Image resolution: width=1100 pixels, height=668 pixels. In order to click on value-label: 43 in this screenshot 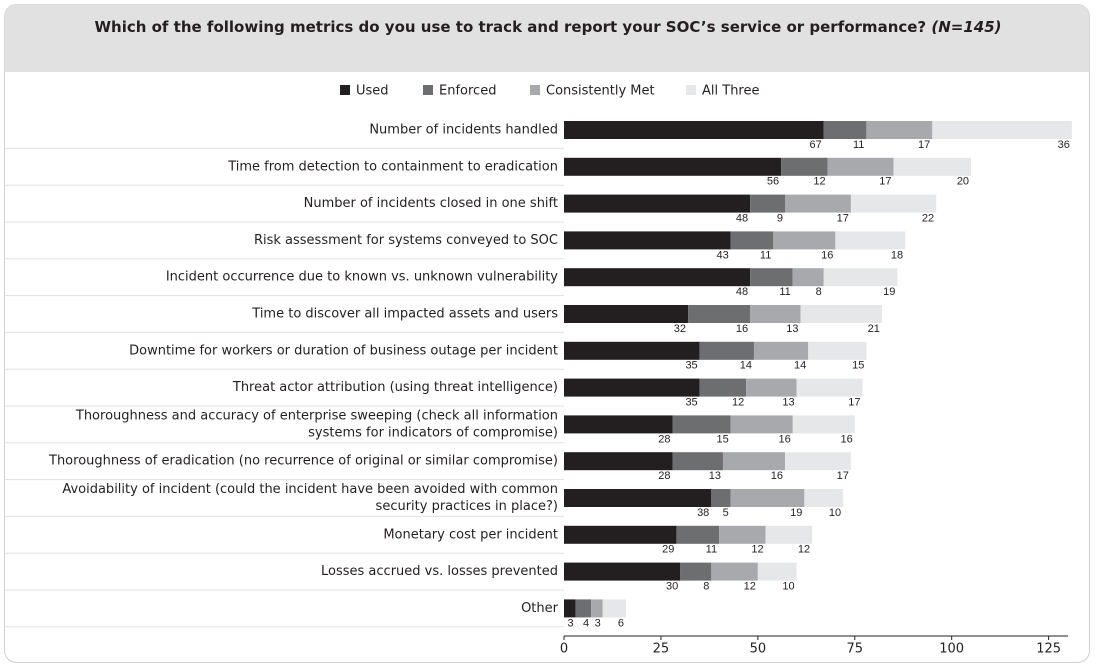, I will do `click(722, 255)`.